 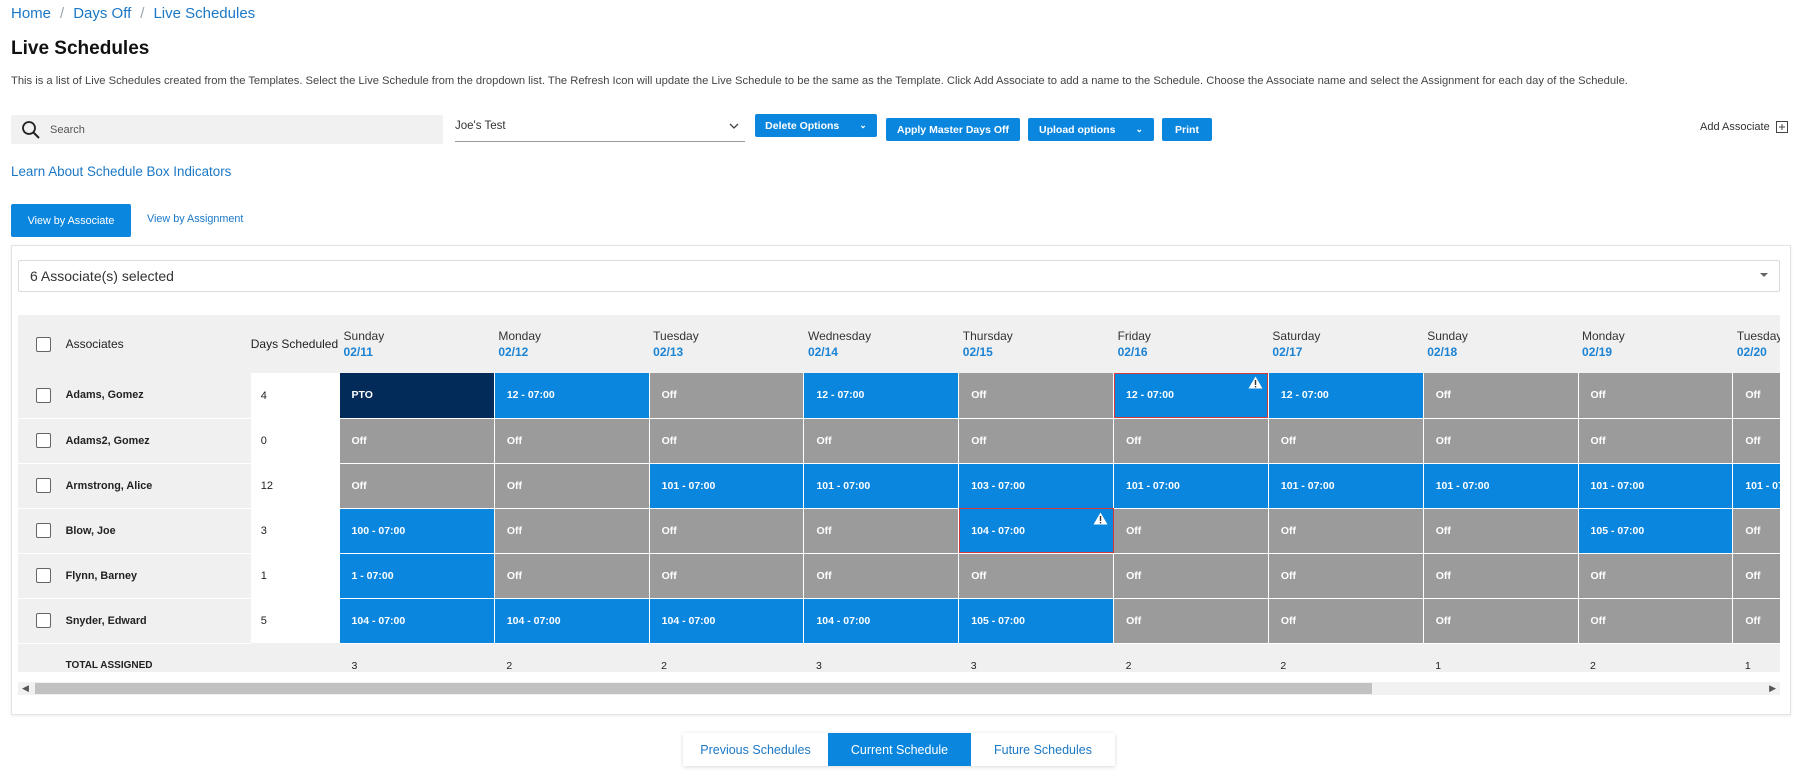 I want to click on breadcrumb-days-off: Days Off, so click(x=102, y=13).